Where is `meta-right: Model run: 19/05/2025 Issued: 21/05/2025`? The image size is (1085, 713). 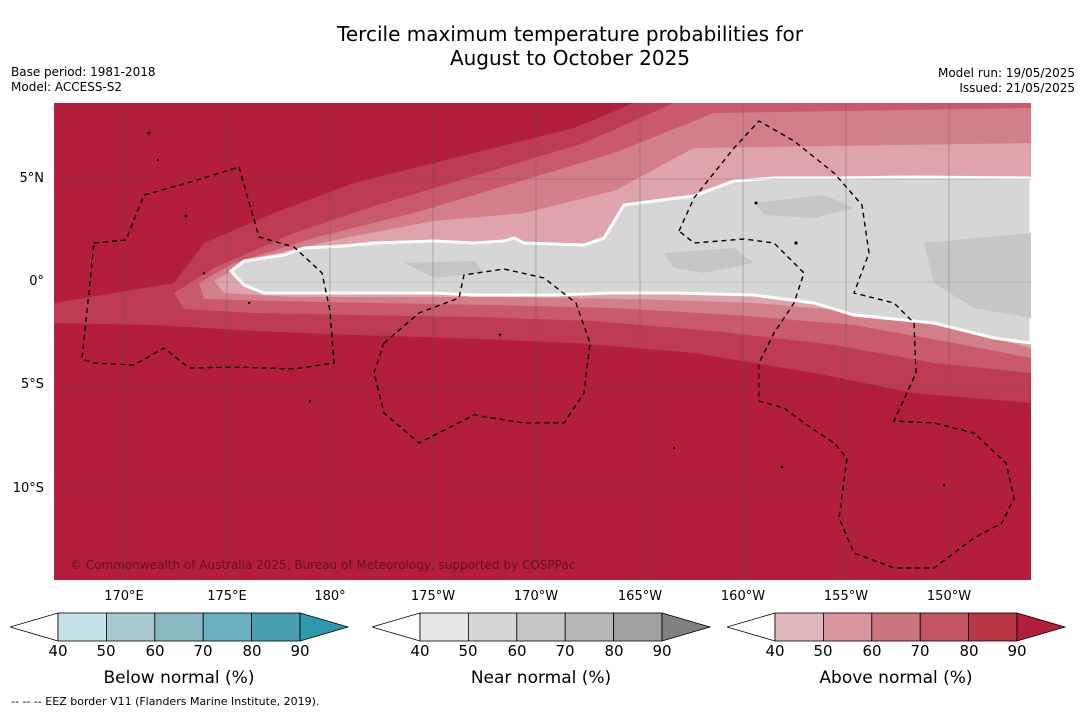
meta-right: Model run: 19/05/2025 Issued: 21/05/2025 is located at coordinates (1006, 81).